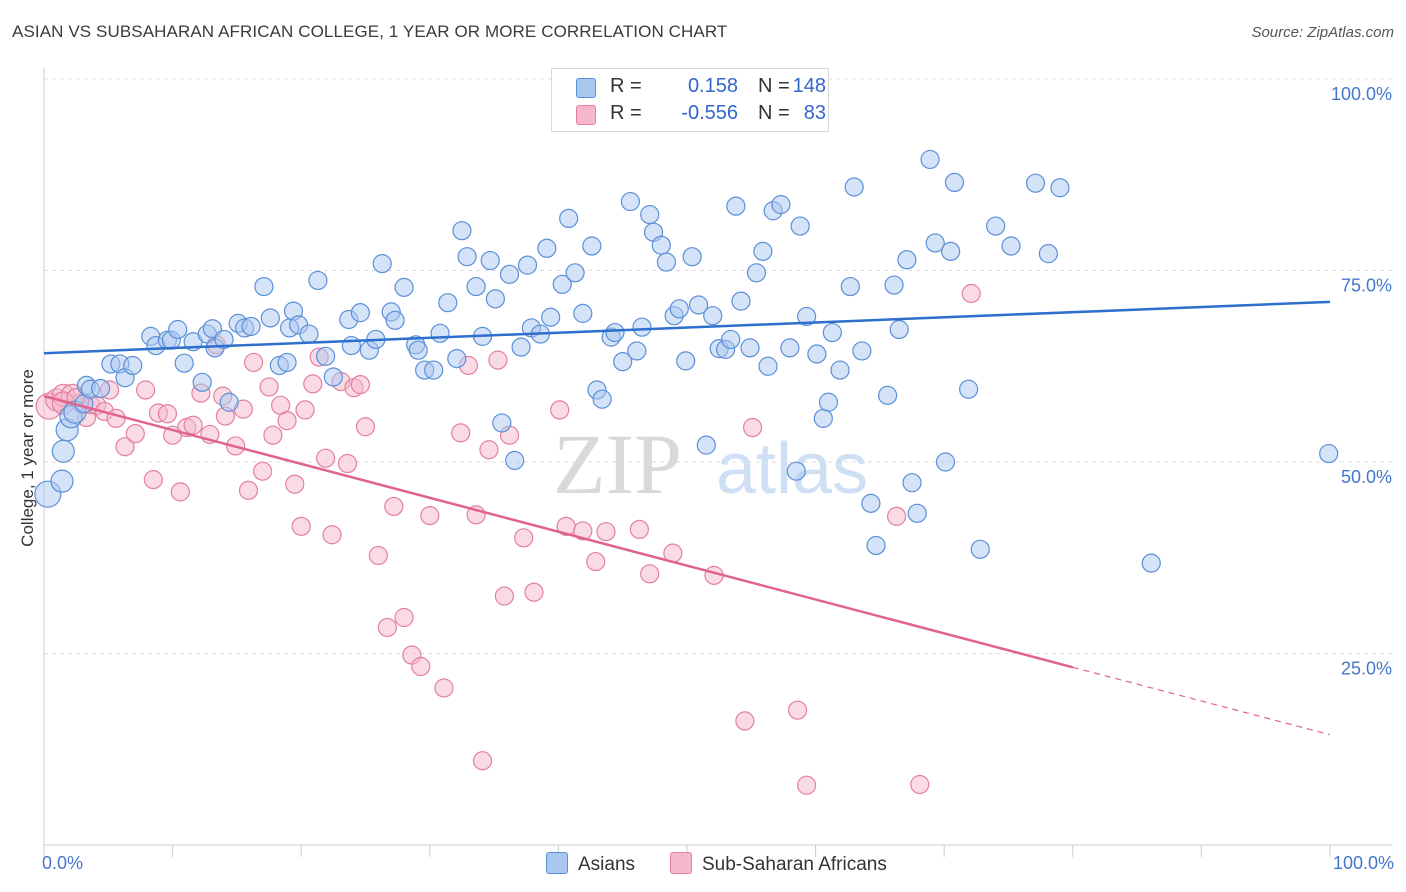 Image resolution: width=1406 pixels, height=892 pixels. I want to click on asians-swatch, so click(586, 88).